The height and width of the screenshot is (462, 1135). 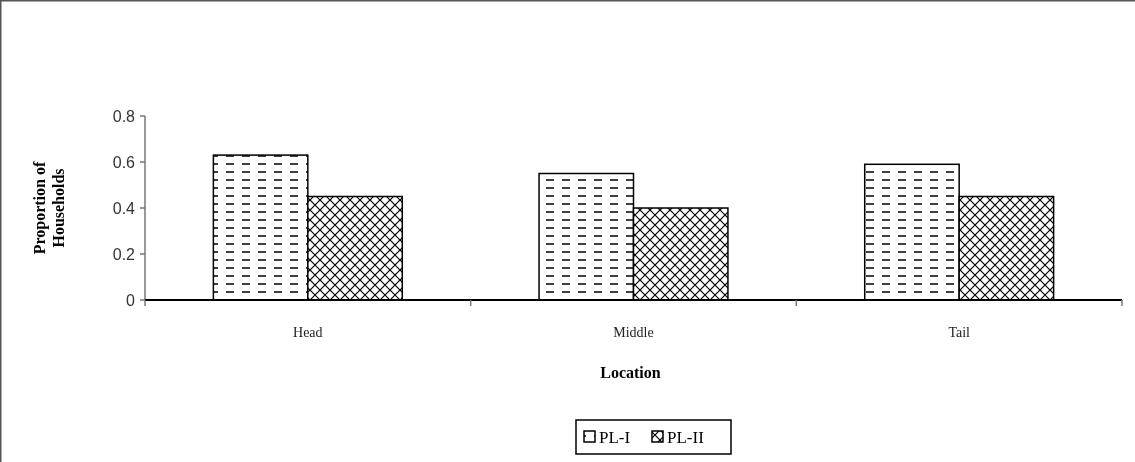 I want to click on x-tick-label: Head, so click(x=308, y=332).